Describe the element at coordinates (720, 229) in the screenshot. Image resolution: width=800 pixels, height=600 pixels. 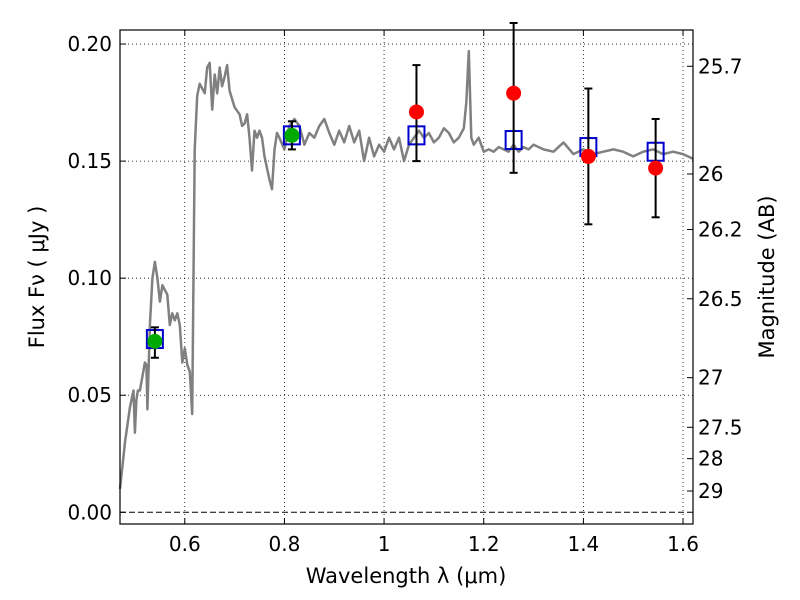
I see `mag-tick-label: 26.2` at that location.